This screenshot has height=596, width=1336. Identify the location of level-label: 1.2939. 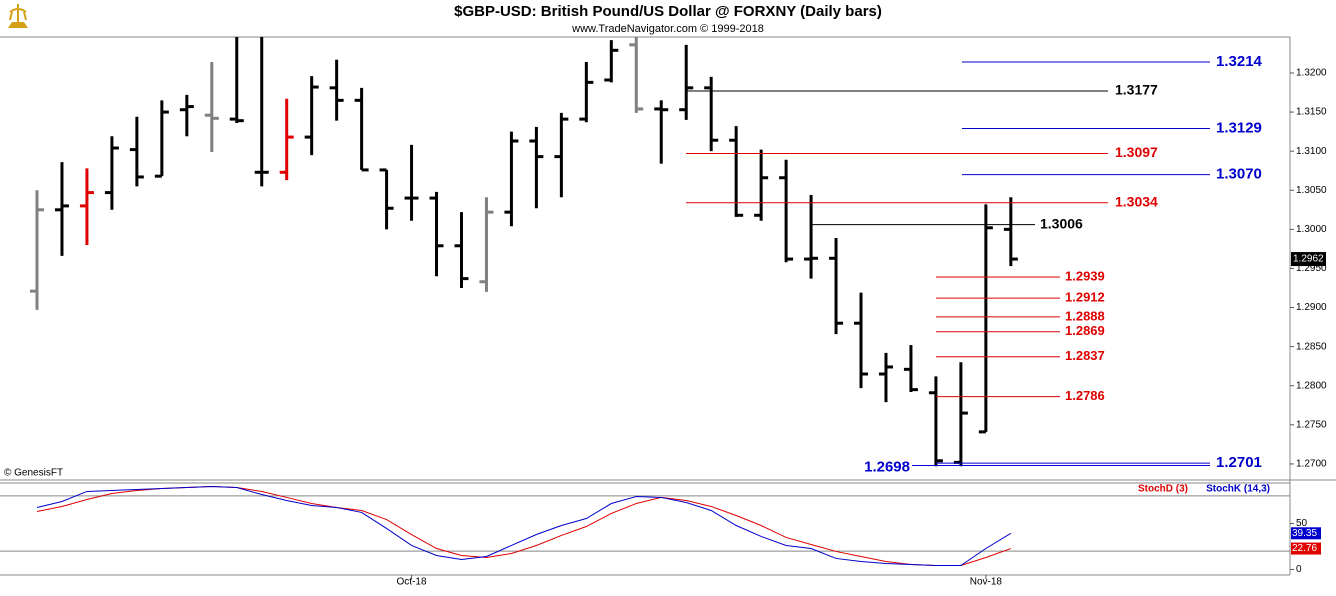
(1085, 275).